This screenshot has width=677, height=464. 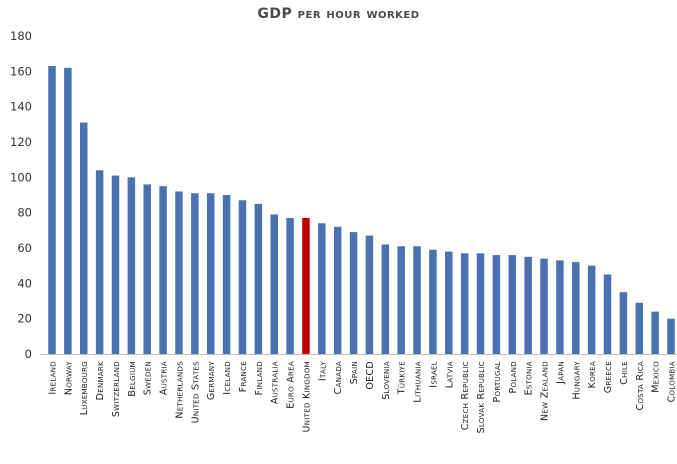 I want to click on x-tick-label: Poland, so click(x=513, y=377).